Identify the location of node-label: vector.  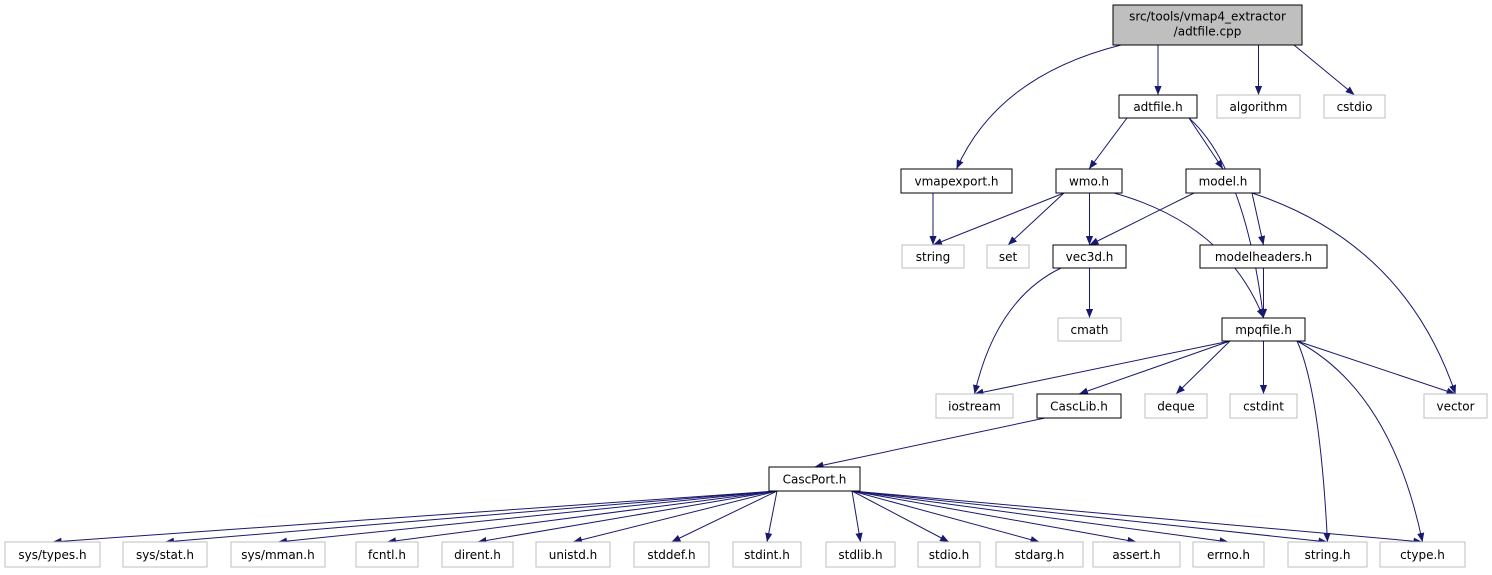
(1455, 407).